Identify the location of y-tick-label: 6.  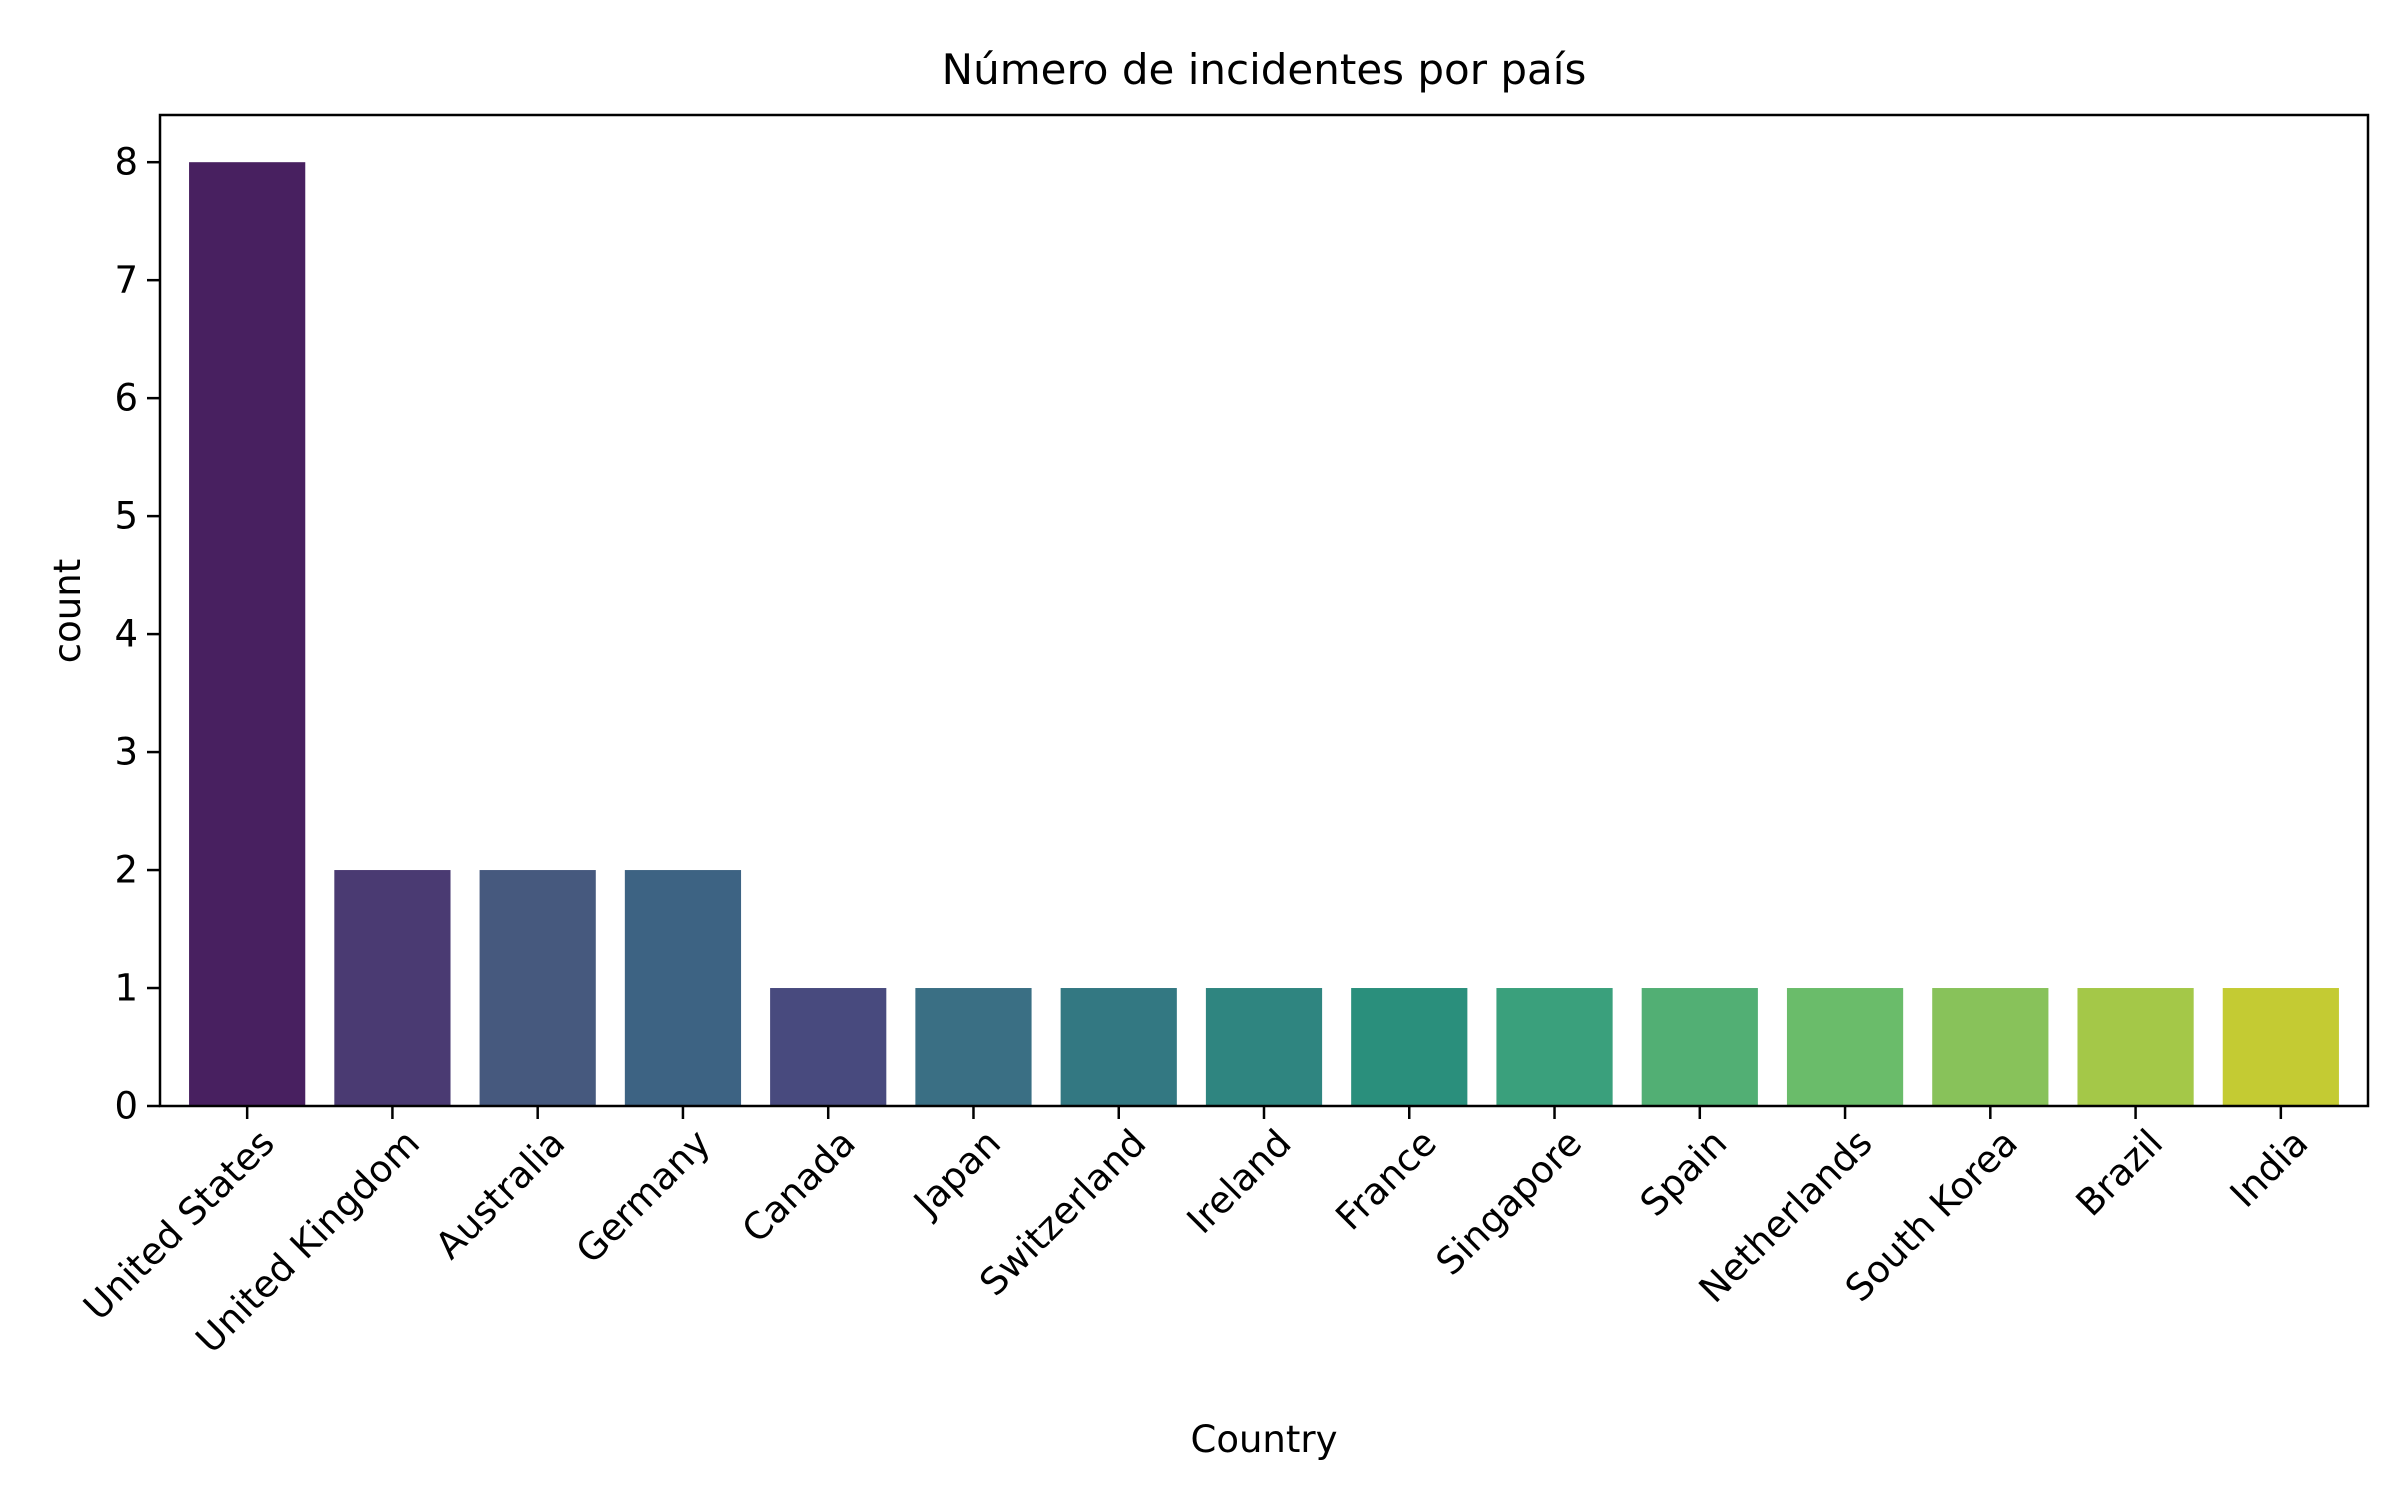
(126, 398).